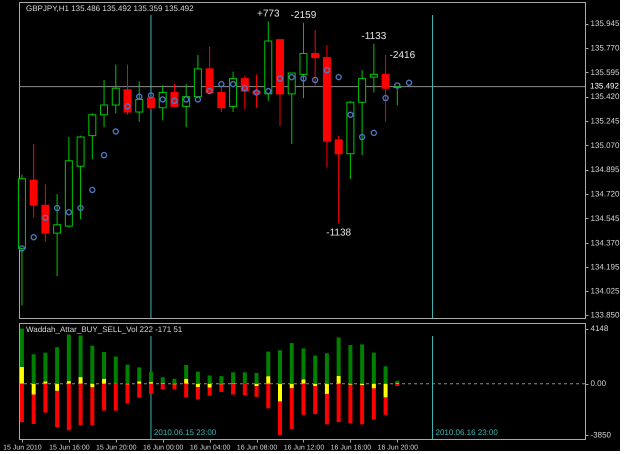 This screenshot has width=625, height=454. Describe the element at coordinates (303, 15) in the screenshot. I see `annotation: -2159` at that location.